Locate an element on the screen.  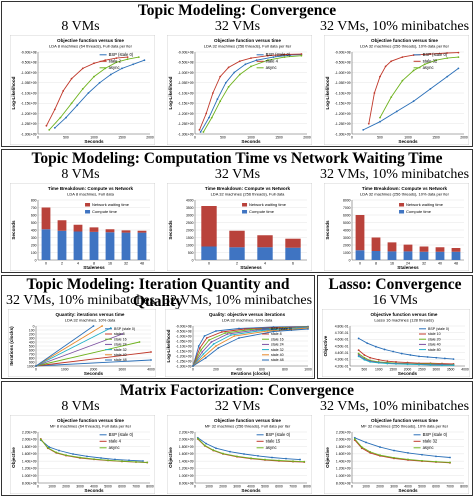
y-tick-label: 4000 is located at coordinates (190, 200).